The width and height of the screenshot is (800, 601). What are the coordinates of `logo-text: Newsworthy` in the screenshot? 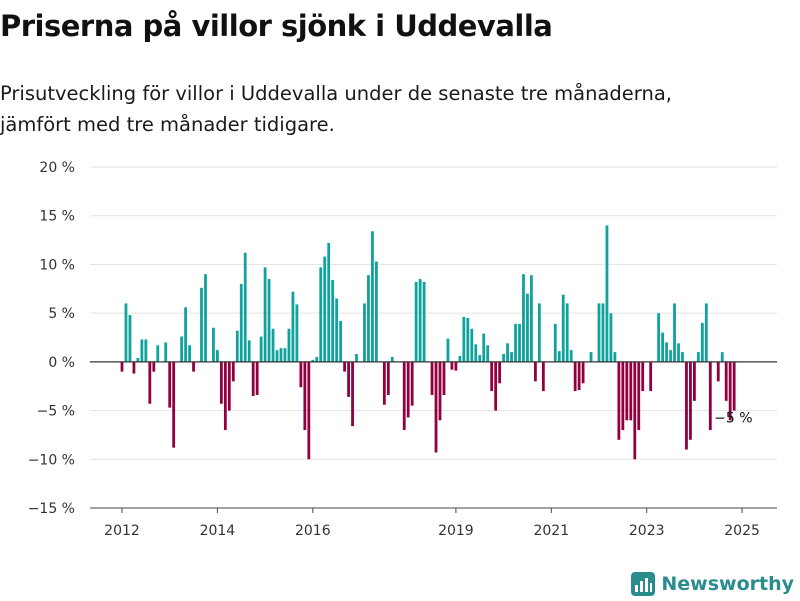 It's located at (727, 584).